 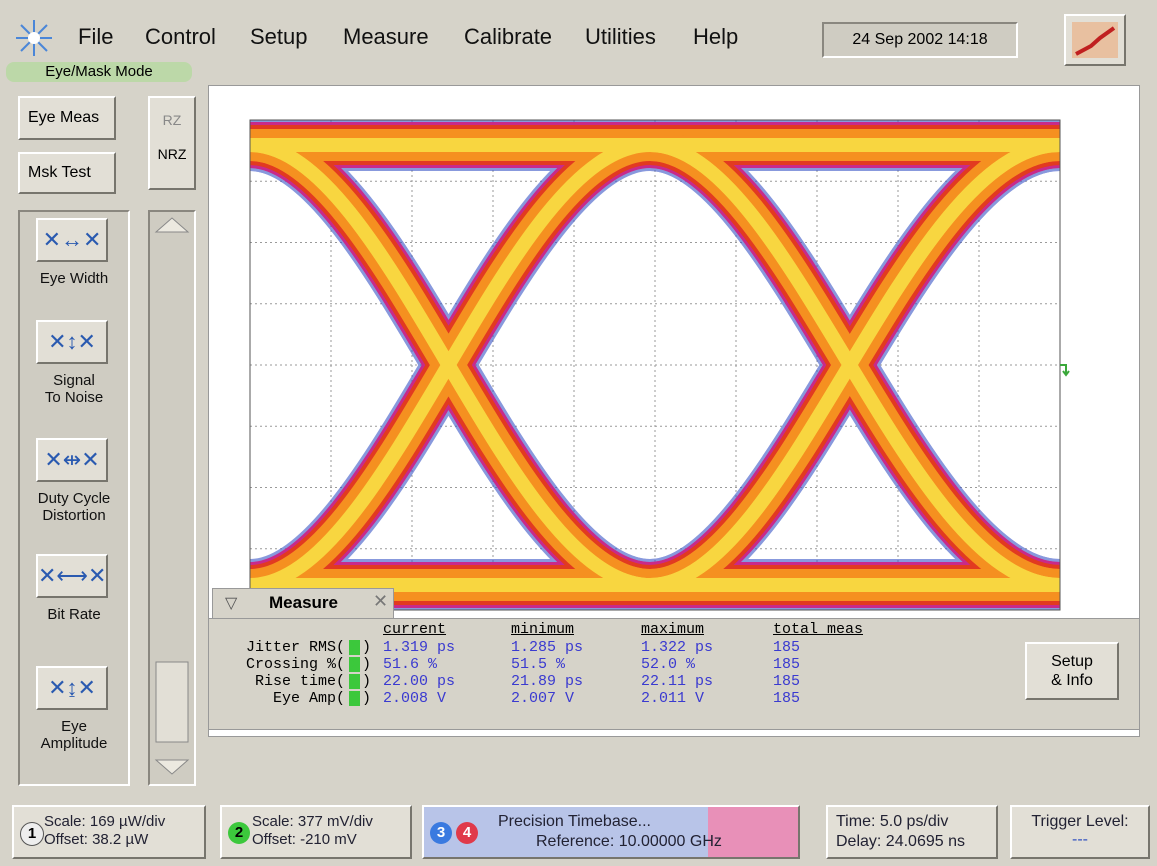 I want to click on row-value: 1.319 ps, so click(x=419, y=647).